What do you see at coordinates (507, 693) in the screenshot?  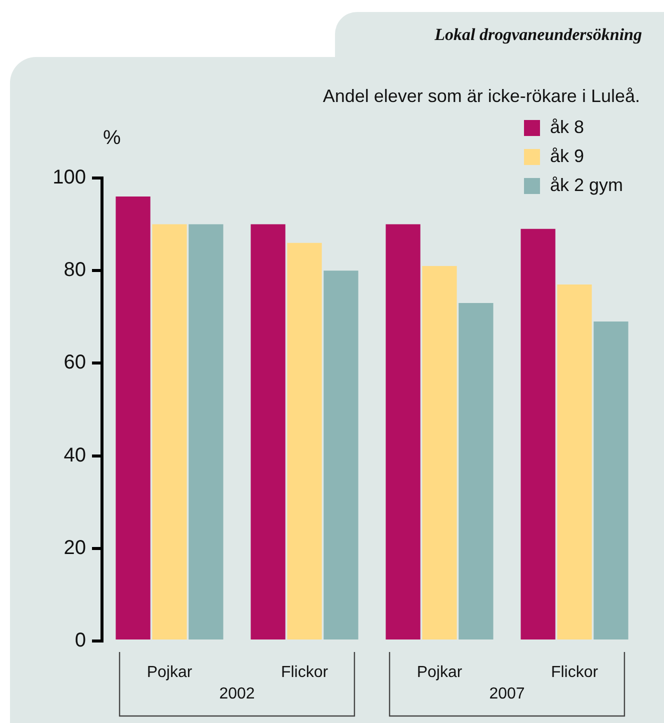 I see `text: 2007` at bounding box center [507, 693].